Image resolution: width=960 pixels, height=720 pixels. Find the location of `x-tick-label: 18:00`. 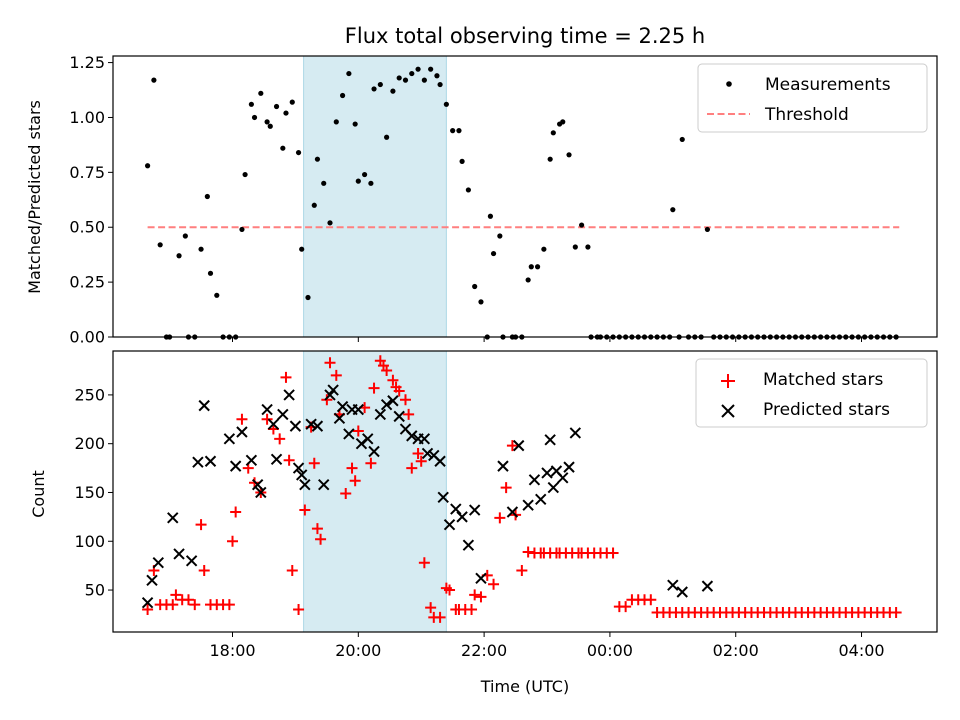

x-tick-label: 18:00 is located at coordinates (232, 650).